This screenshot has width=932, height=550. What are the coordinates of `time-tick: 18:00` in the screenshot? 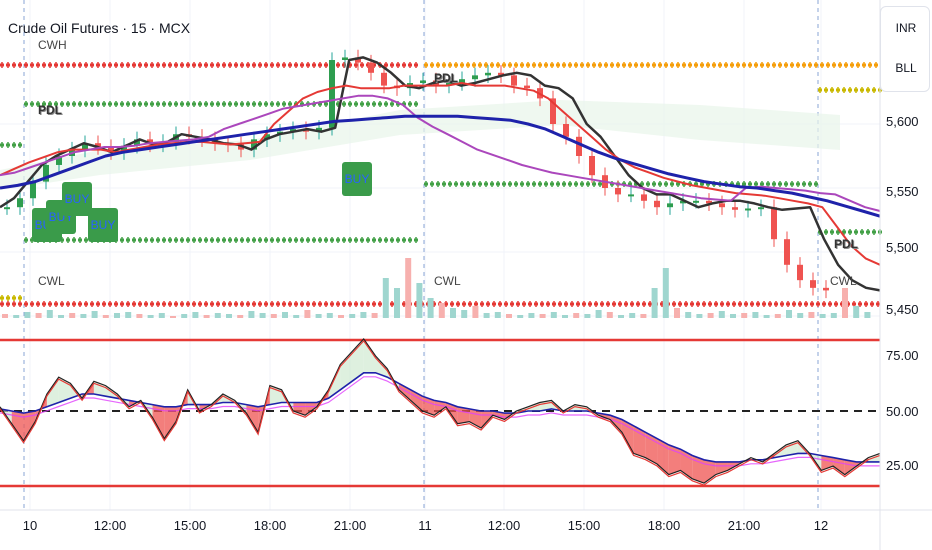 It's located at (270, 525).